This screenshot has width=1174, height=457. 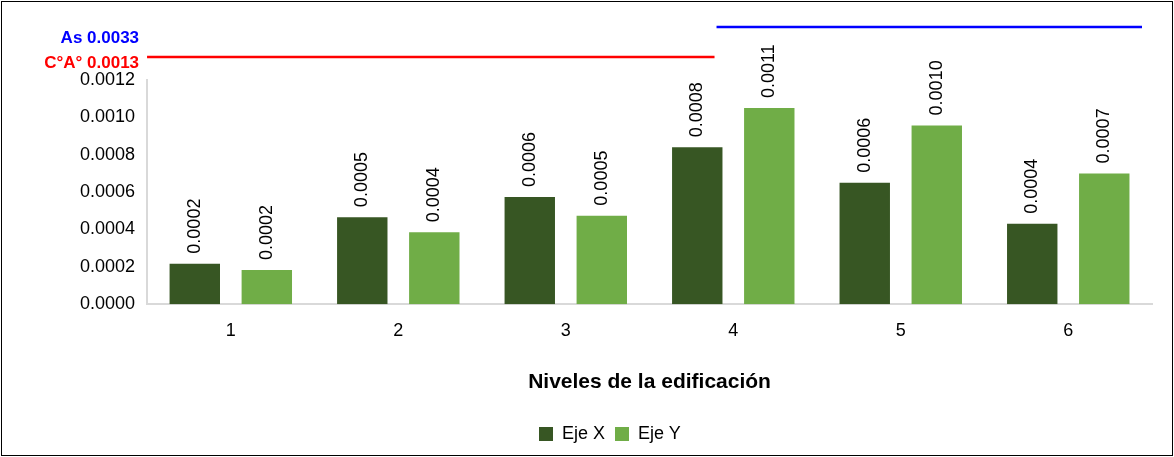 I want to click on legend-label: Eje Y, so click(x=659, y=432).